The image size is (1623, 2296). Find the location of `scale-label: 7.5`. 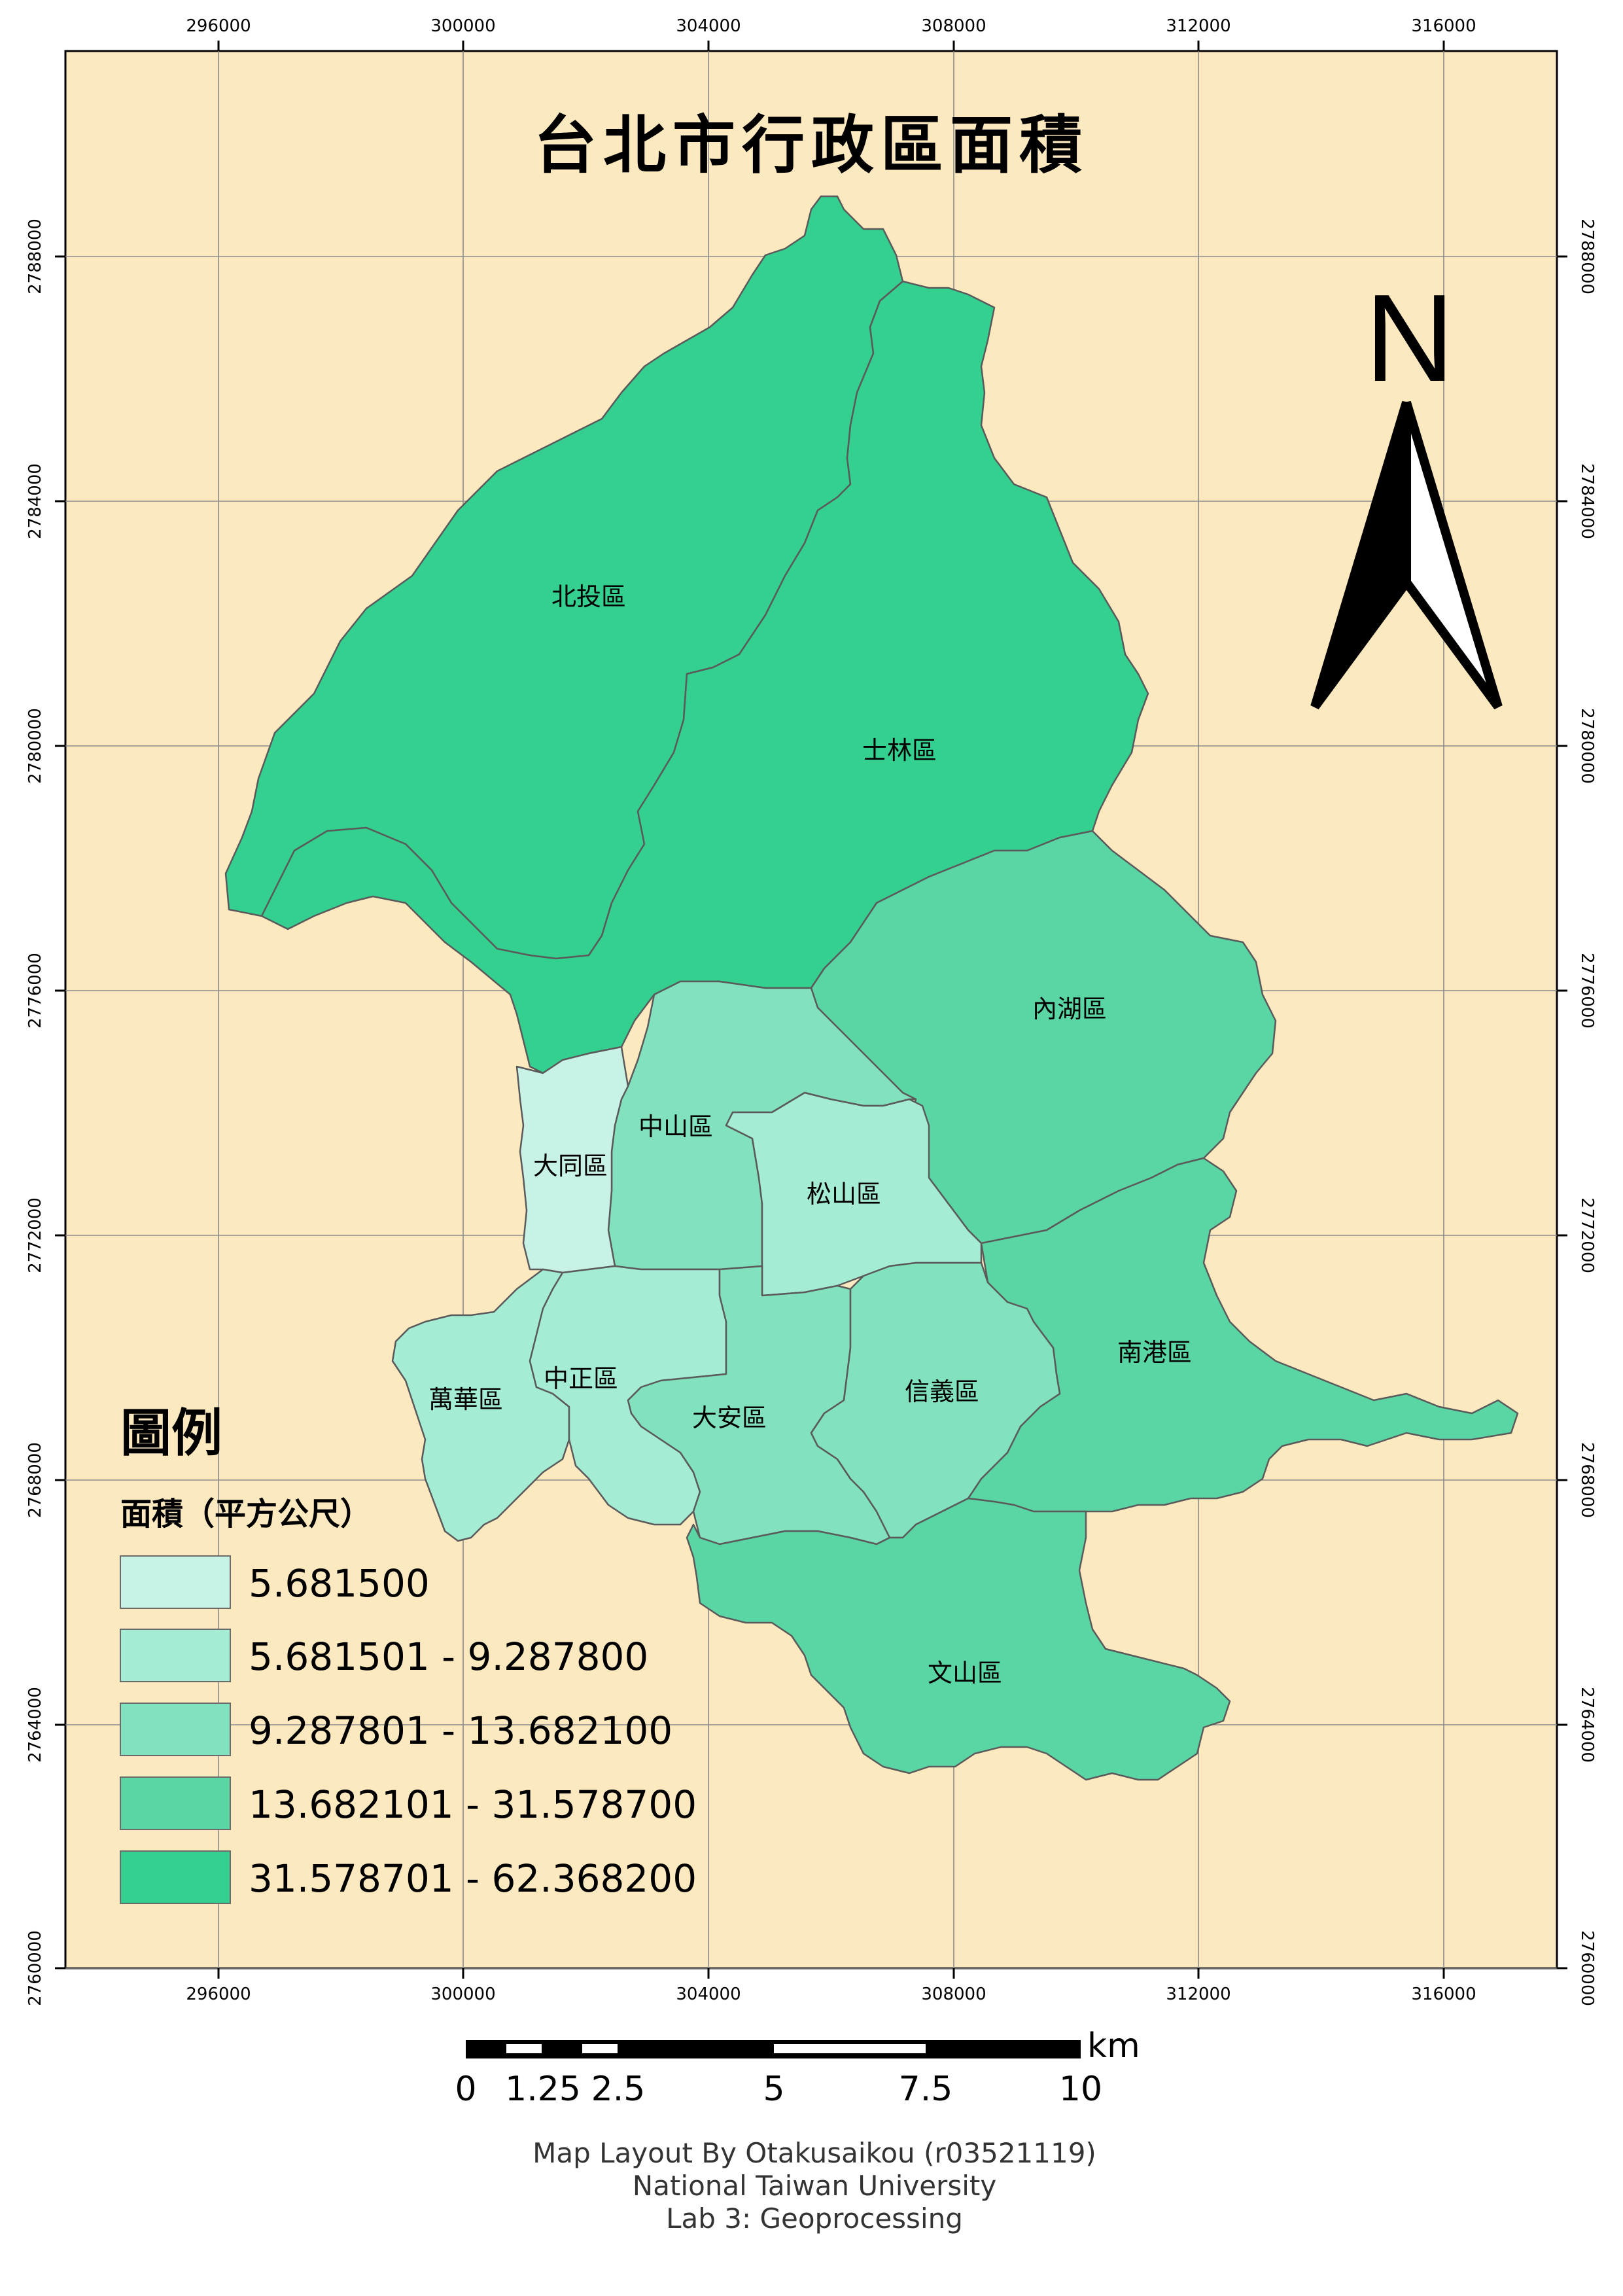

scale-label: 7.5 is located at coordinates (926, 2089).